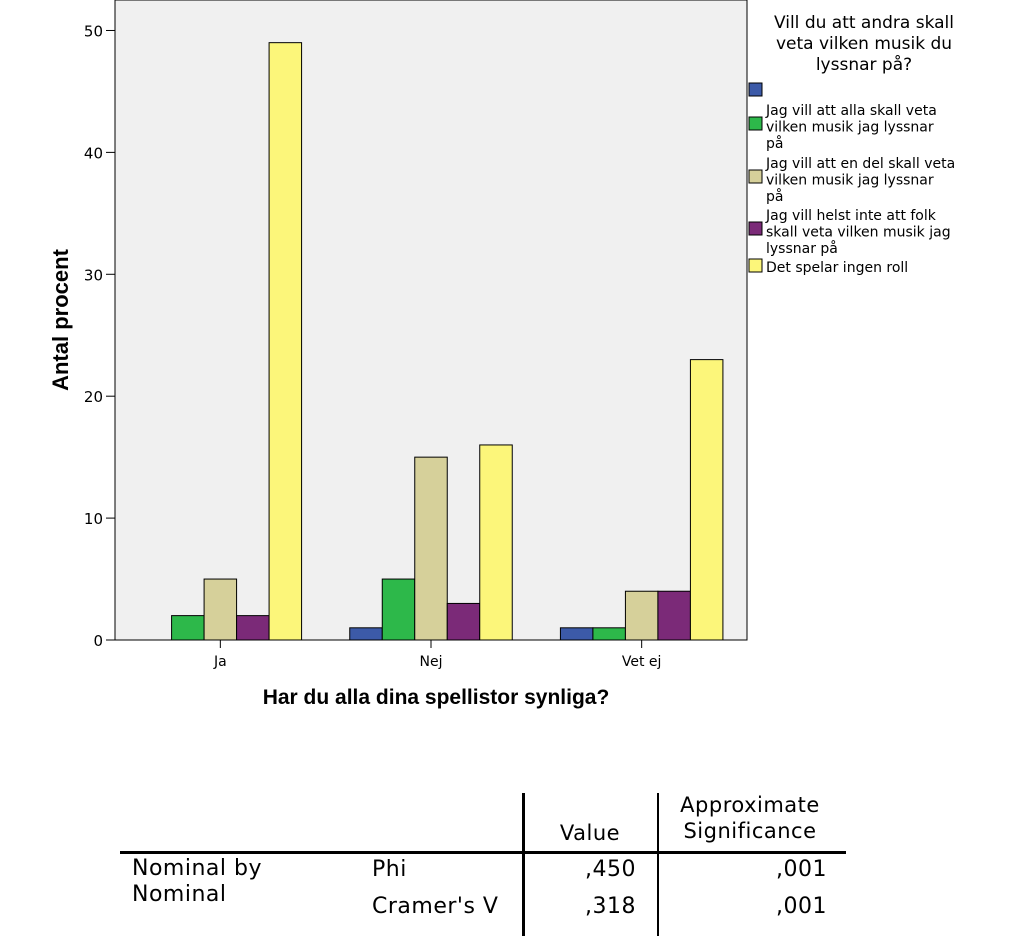 The image size is (1024, 936). Describe the element at coordinates (93, 397) in the screenshot. I see `y-tick-label: 20` at that location.